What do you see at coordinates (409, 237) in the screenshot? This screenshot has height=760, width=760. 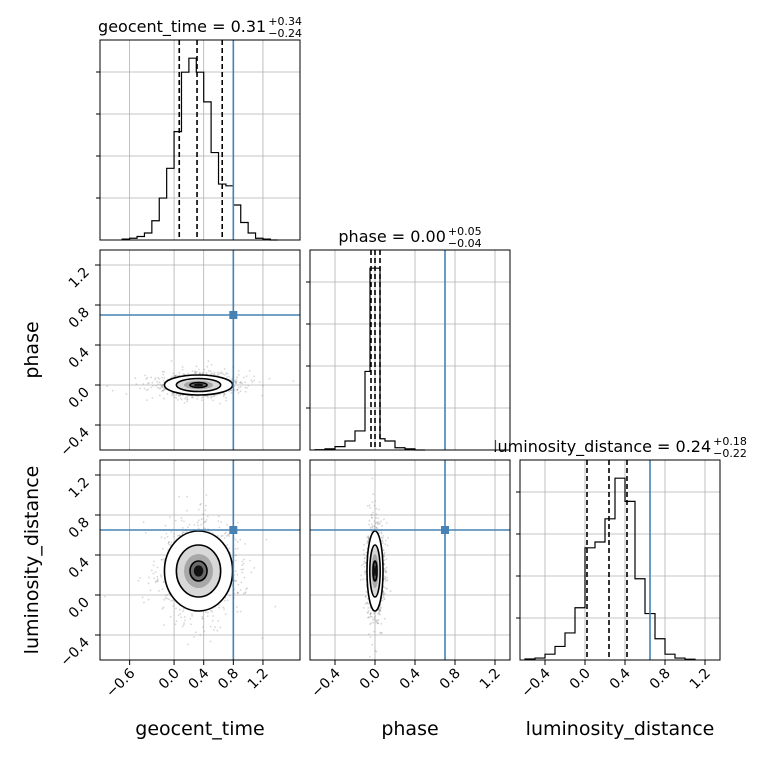 I see `title-phase: phase = 0.00 +0.05−0.04` at bounding box center [409, 237].